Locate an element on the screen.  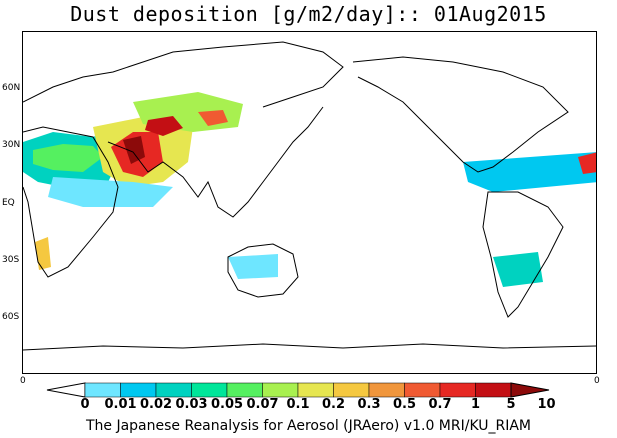
coast-antarctica is located at coordinates (309, 347).